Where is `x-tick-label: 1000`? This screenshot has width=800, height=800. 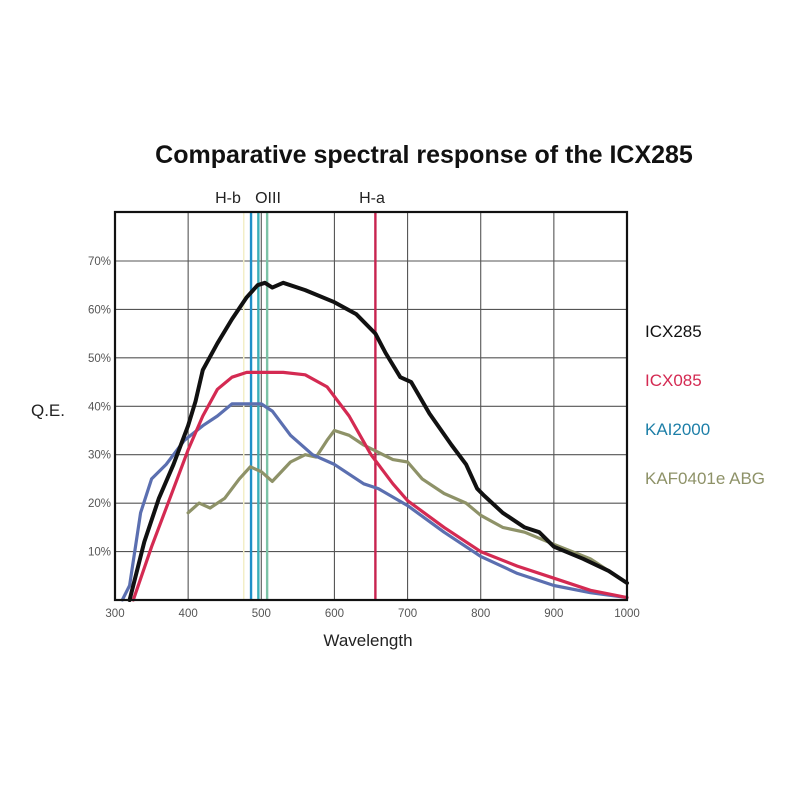 x-tick-label: 1000 is located at coordinates (627, 614).